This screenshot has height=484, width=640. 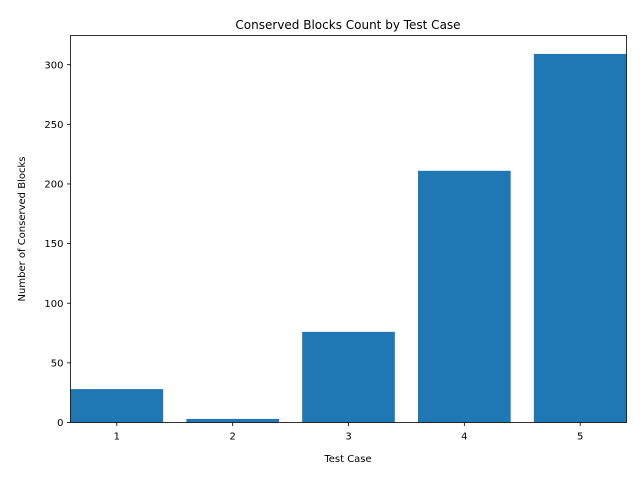 I want to click on x-tick-label: 1, so click(x=117, y=437).